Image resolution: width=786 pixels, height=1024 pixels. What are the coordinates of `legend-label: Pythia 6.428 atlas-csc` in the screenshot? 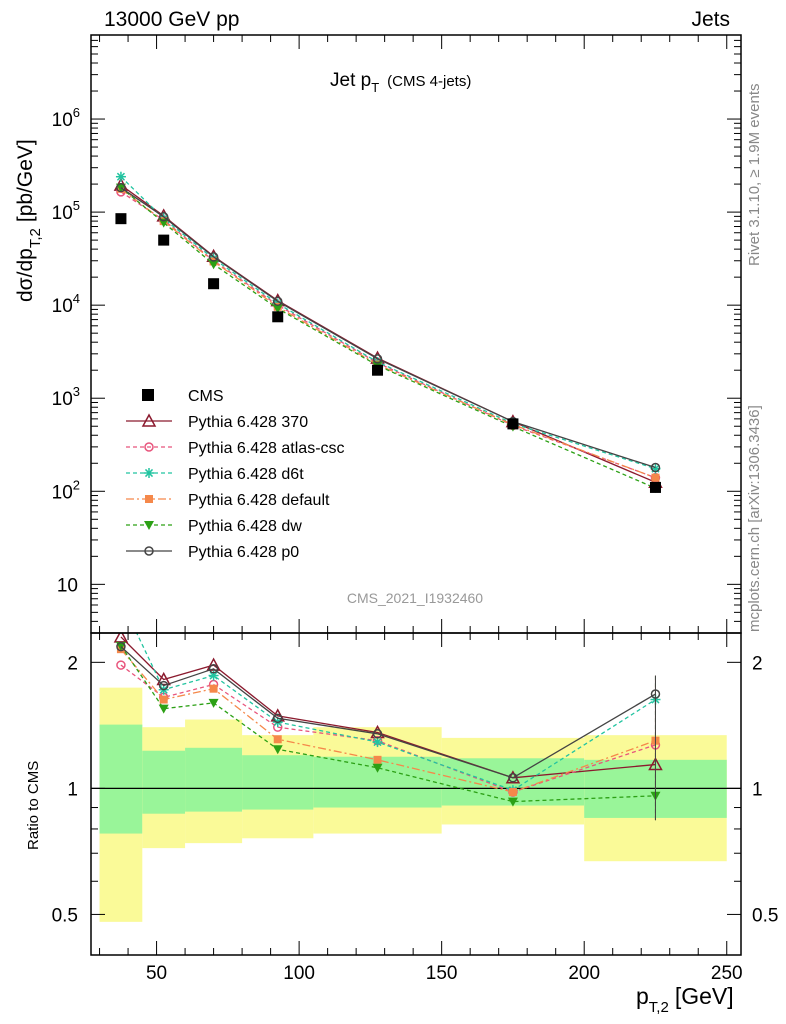 It's located at (266, 448).